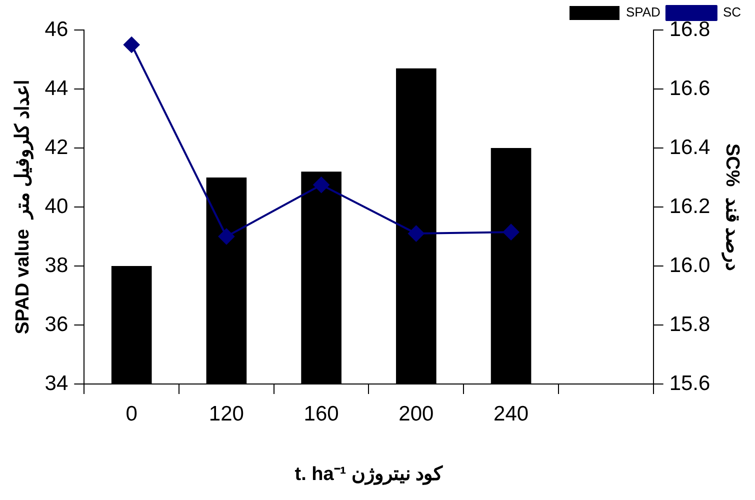 The image size is (755, 500). I want to click on y-tick-label: 44, so click(56, 88).